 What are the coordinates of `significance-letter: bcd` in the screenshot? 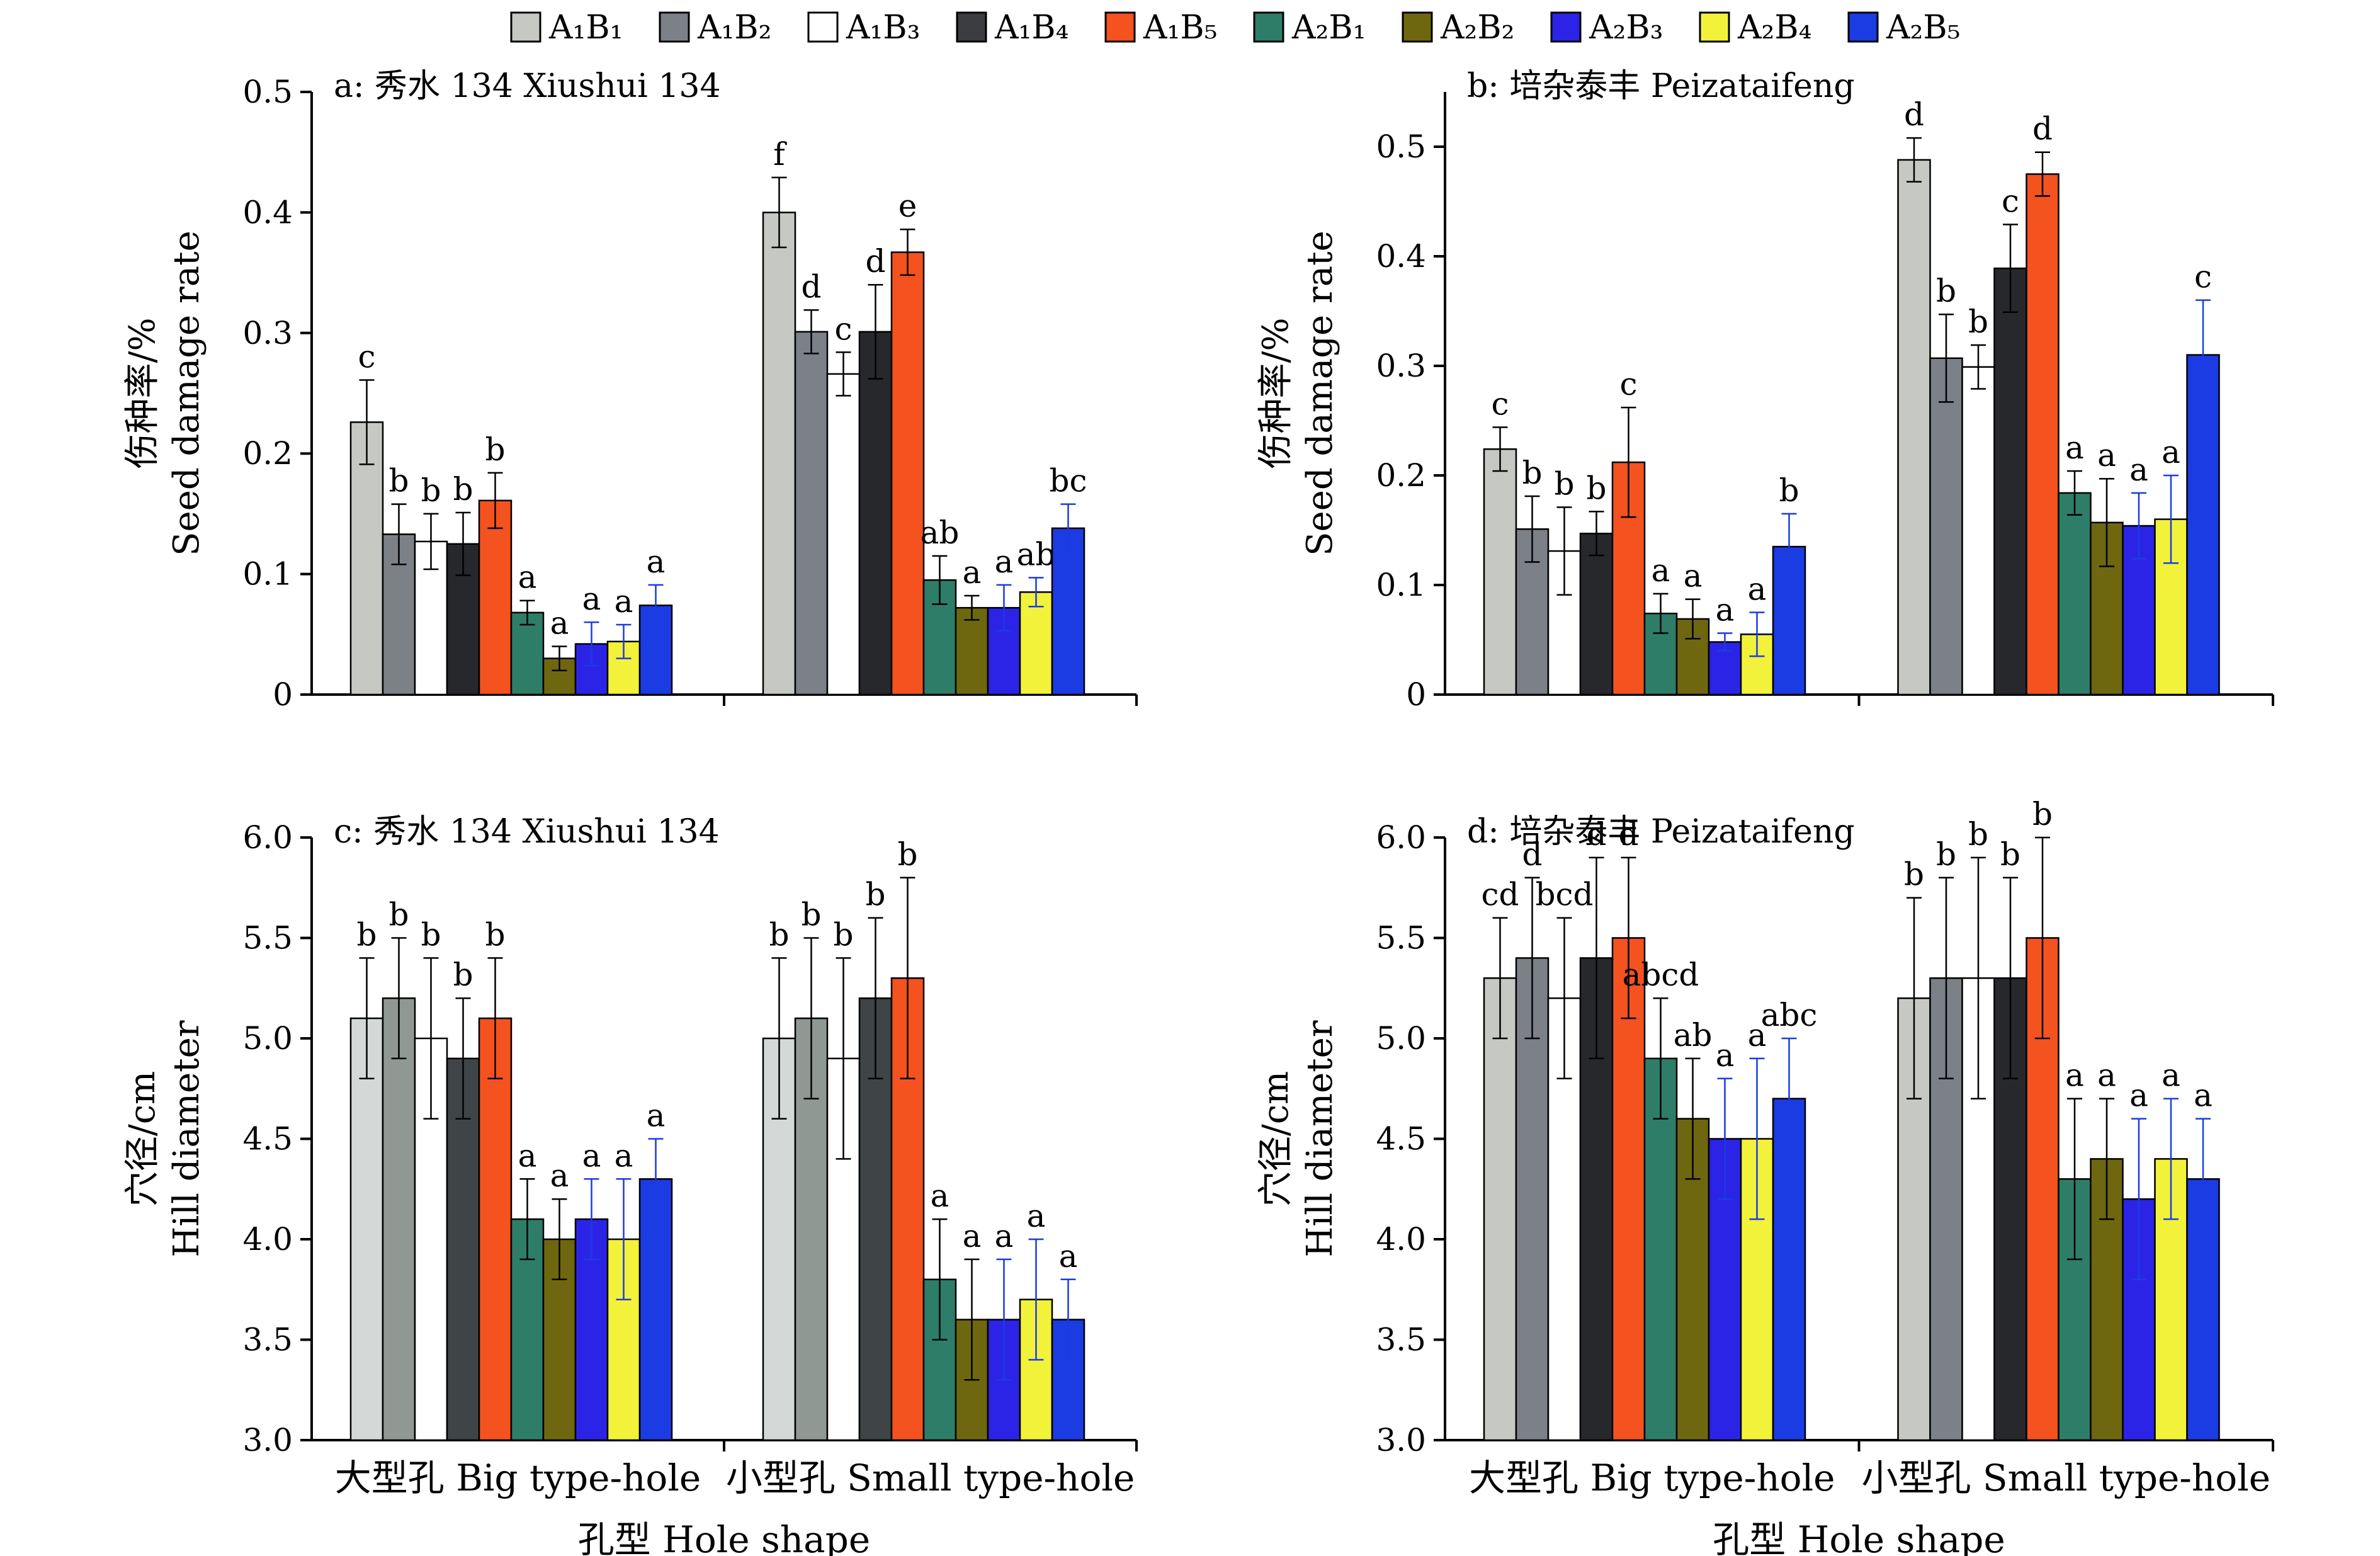 It's located at (1564, 895).